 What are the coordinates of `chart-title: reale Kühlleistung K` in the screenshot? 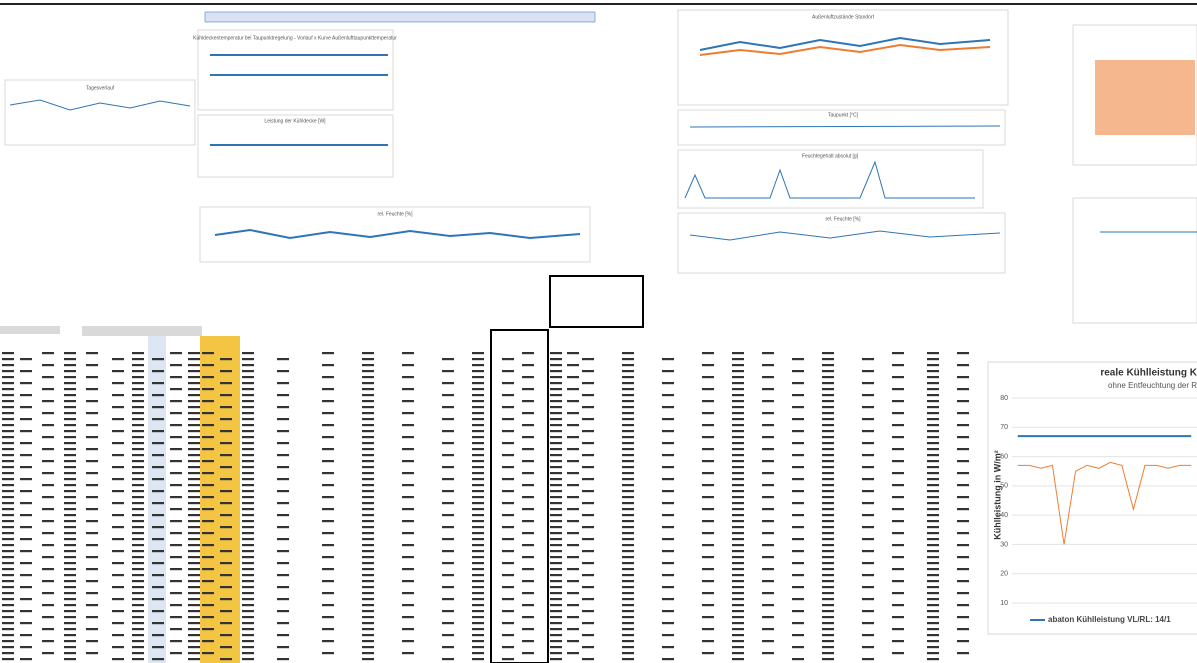 It's located at (1148, 373).